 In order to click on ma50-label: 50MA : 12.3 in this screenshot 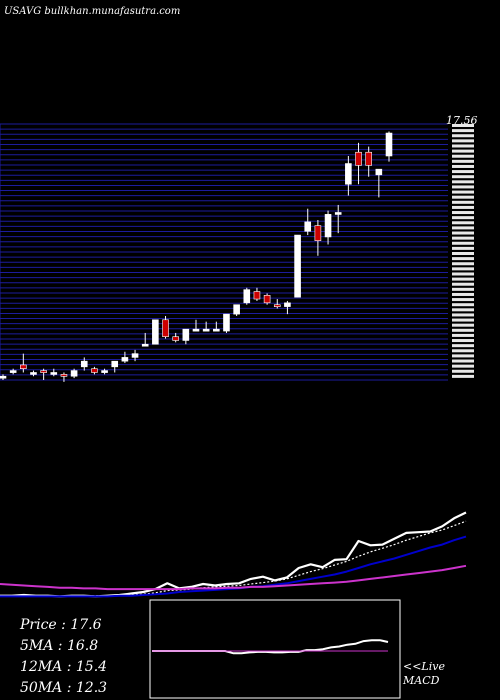, I will do `click(63, 688)`.